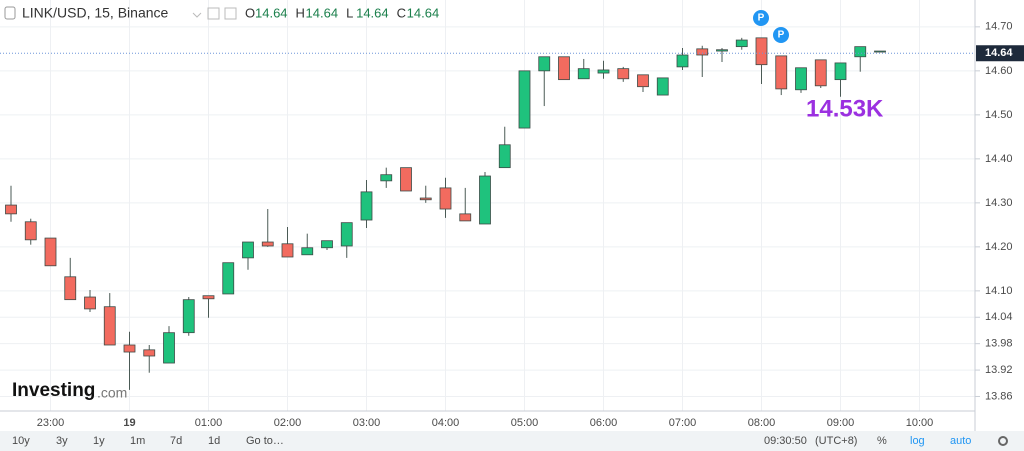 This screenshot has width=1024, height=451. What do you see at coordinates (446, 423) in the screenshot?
I see `x-tick-label: 04:00` at bounding box center [446, 423].